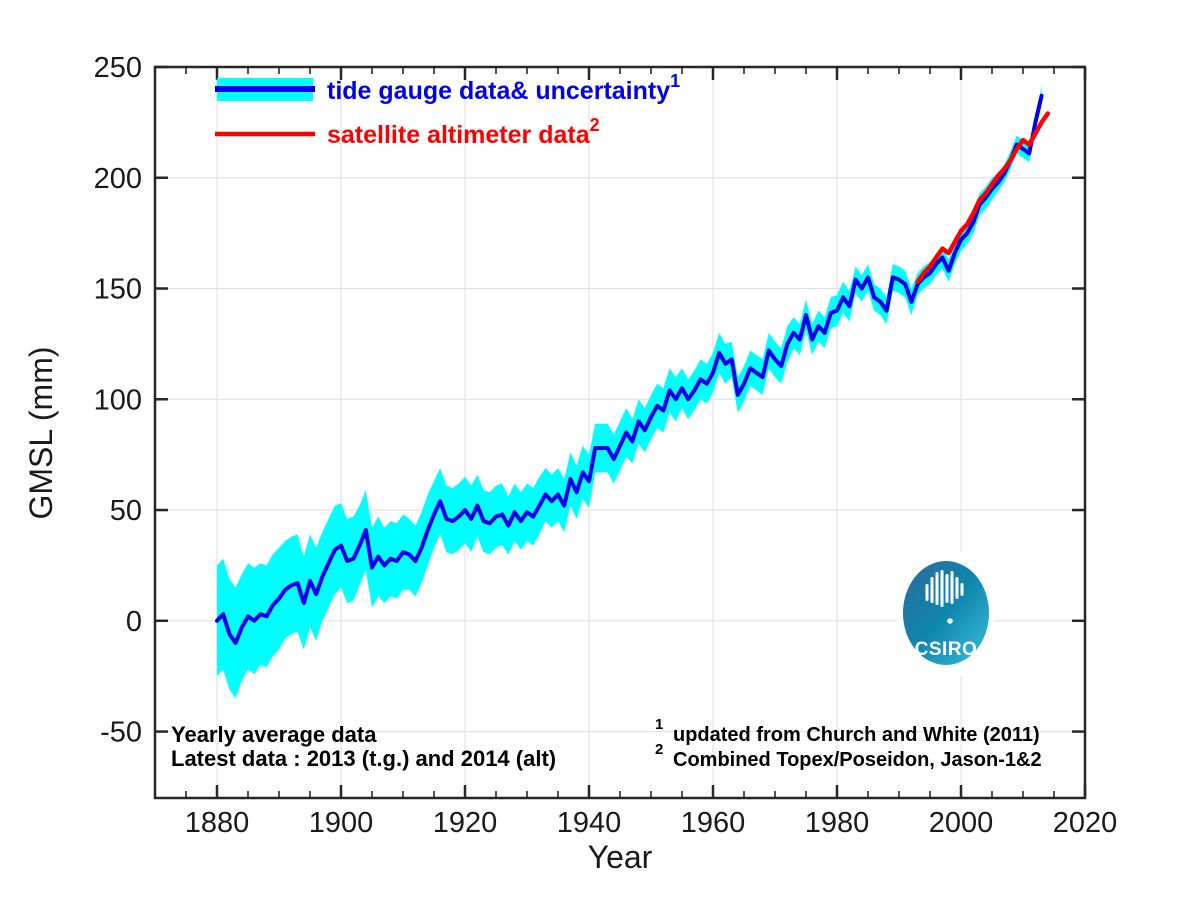 The height and width of the screenshot is (900, 1200). I want to click on y-tick-label: 150, so click(118, 290).